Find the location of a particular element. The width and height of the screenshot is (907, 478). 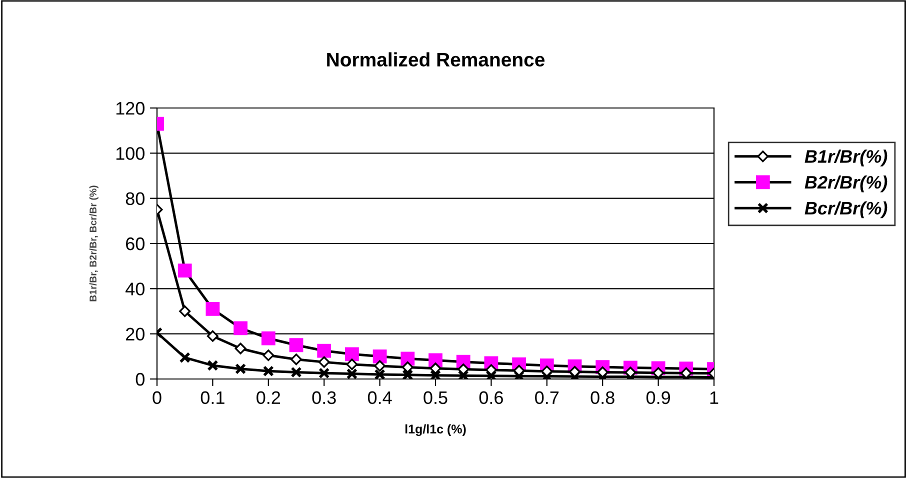

legend-label: Bcr/Br(%) is located at coordinates (846, 209).